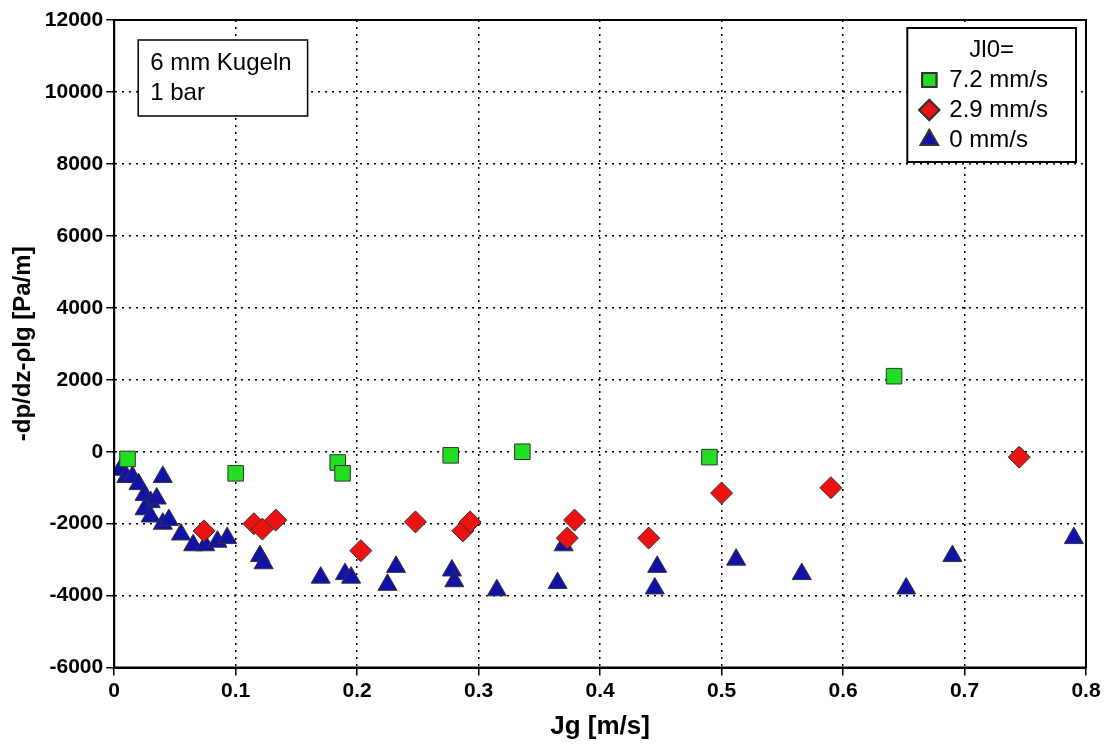 This screenshot has width=1111, height=751. What do you see at coordinates (114, 689) in the screenshot?
I see `x-tick-label: 0` at bounding box center [114, 689].